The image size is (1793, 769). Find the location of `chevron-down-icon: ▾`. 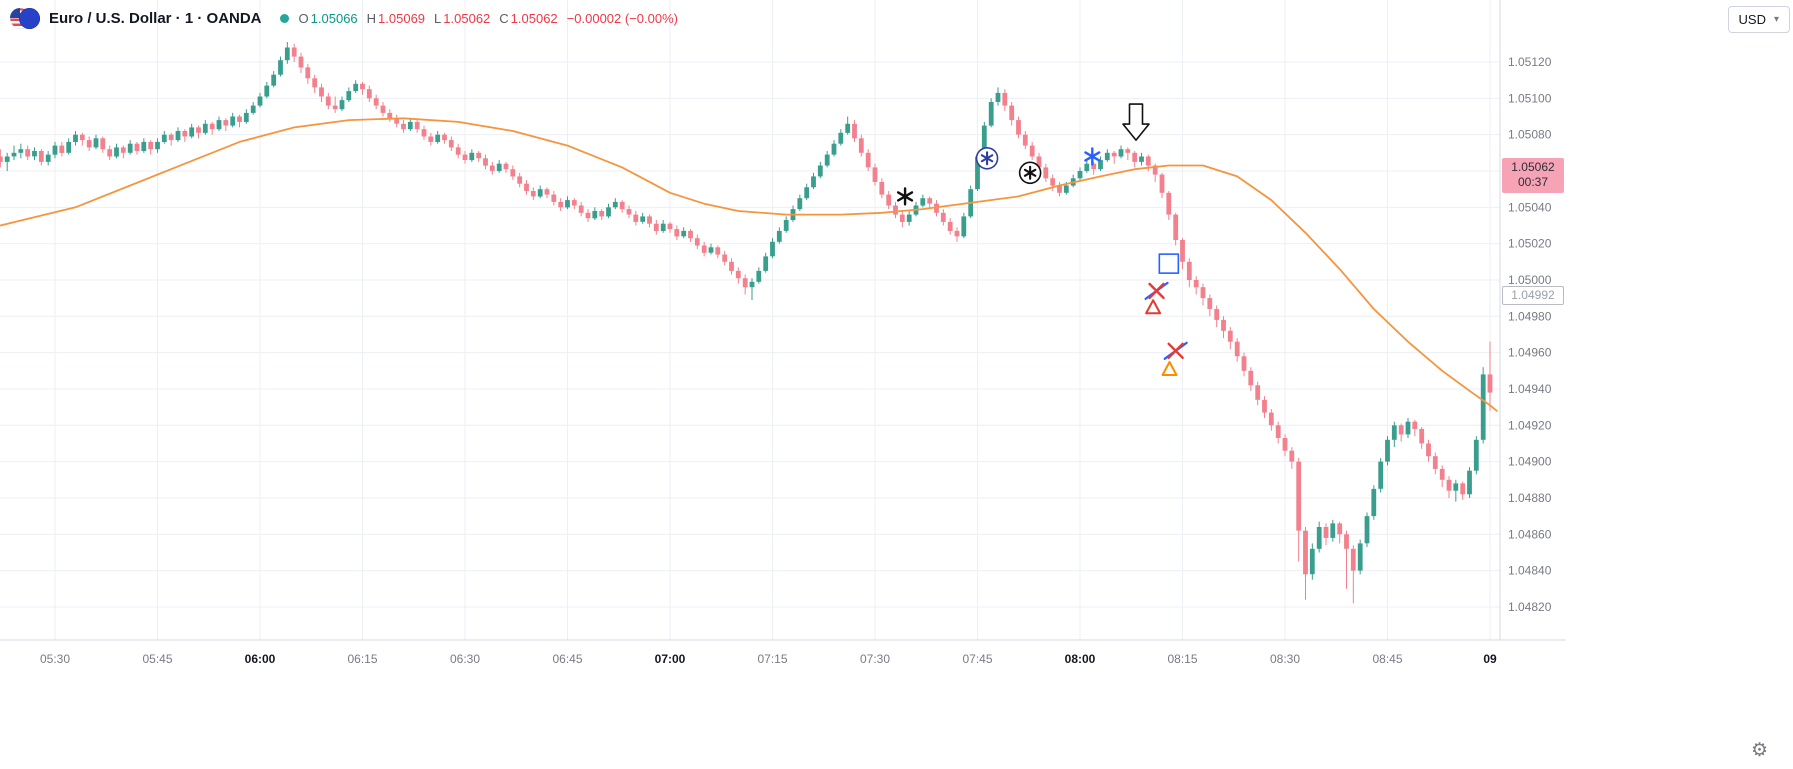

chevron-down-icon: ▾ is located at coordinates (1776, 19).